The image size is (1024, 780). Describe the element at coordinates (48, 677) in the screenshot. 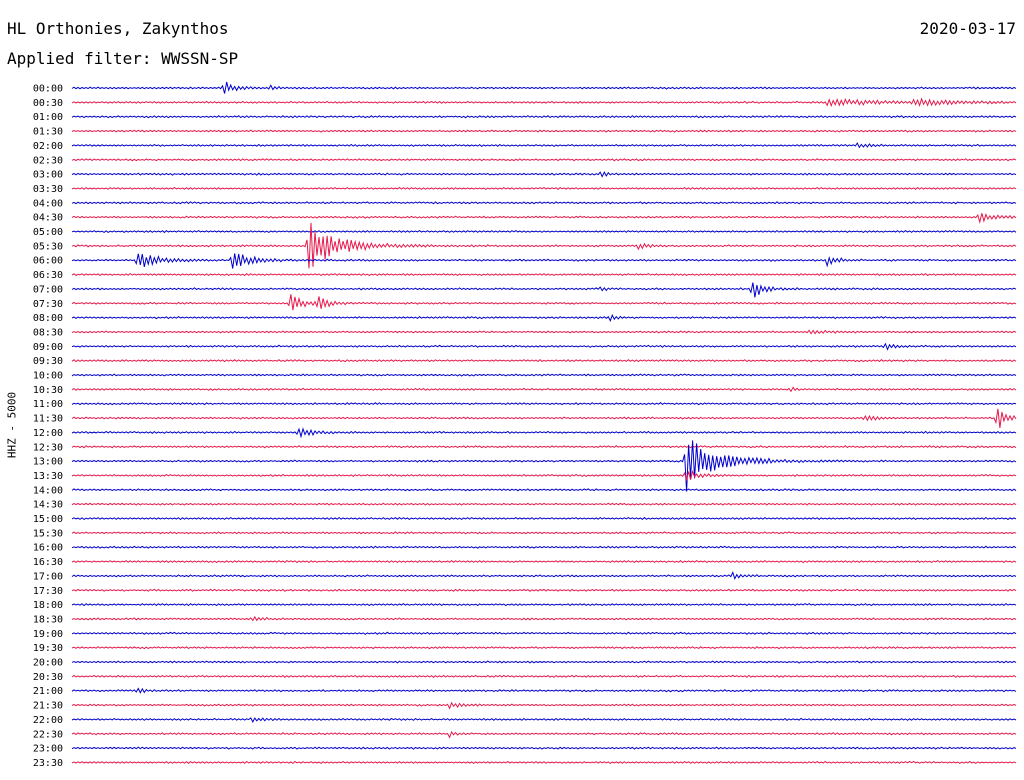

I see `time-tick-2030: 20:30` at that location.